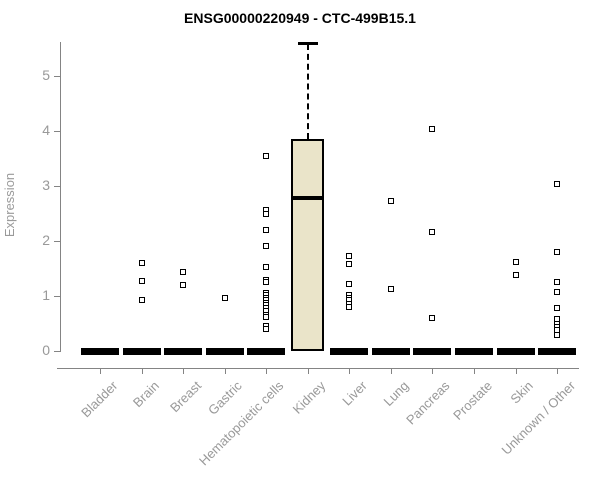 This screenshot has height=500, width=600. What do you see at coordinates (307, 91) in the screenshot?
I see `whisker-line` at bounding box center [307, 91].